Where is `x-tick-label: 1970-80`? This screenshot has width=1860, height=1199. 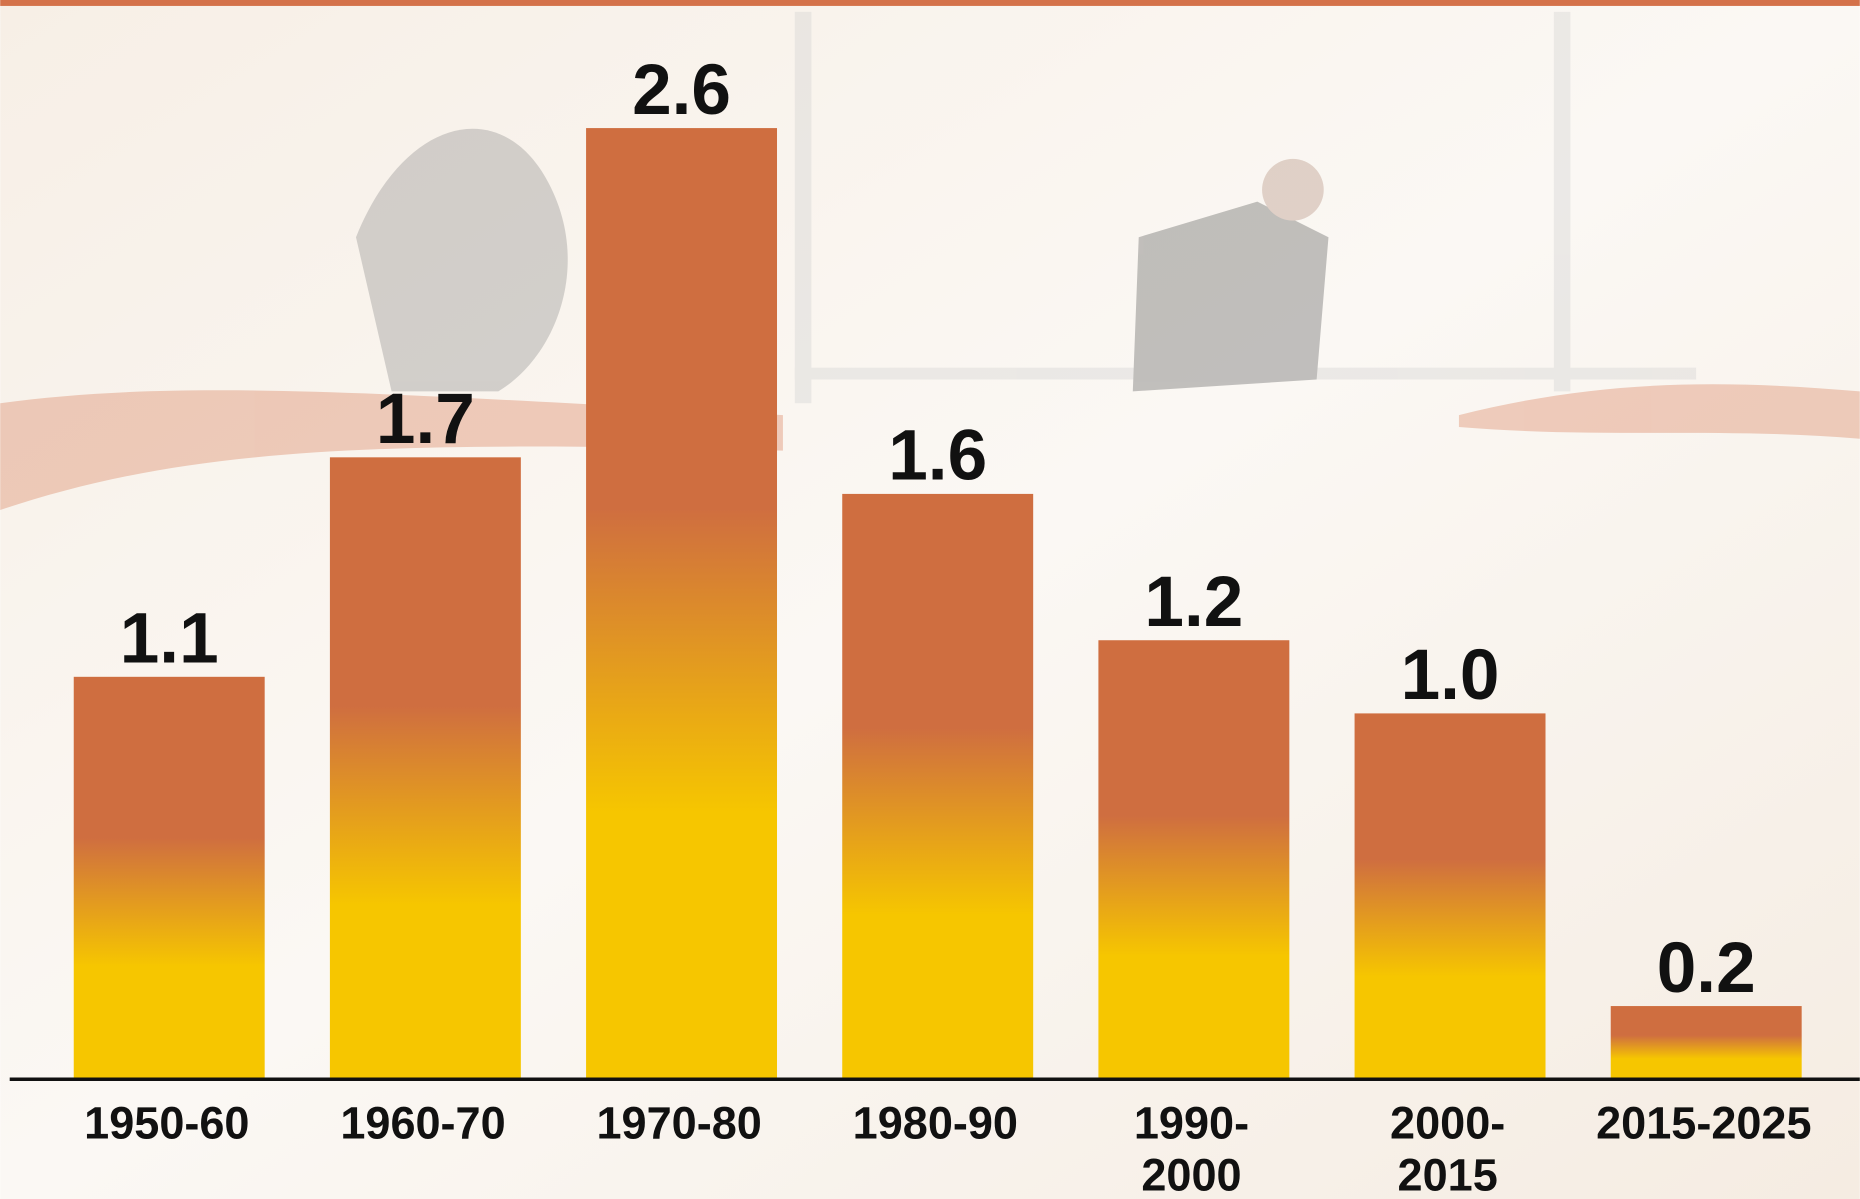 x-tick-label: 1970-80 is located at coordinates (679, 1123).